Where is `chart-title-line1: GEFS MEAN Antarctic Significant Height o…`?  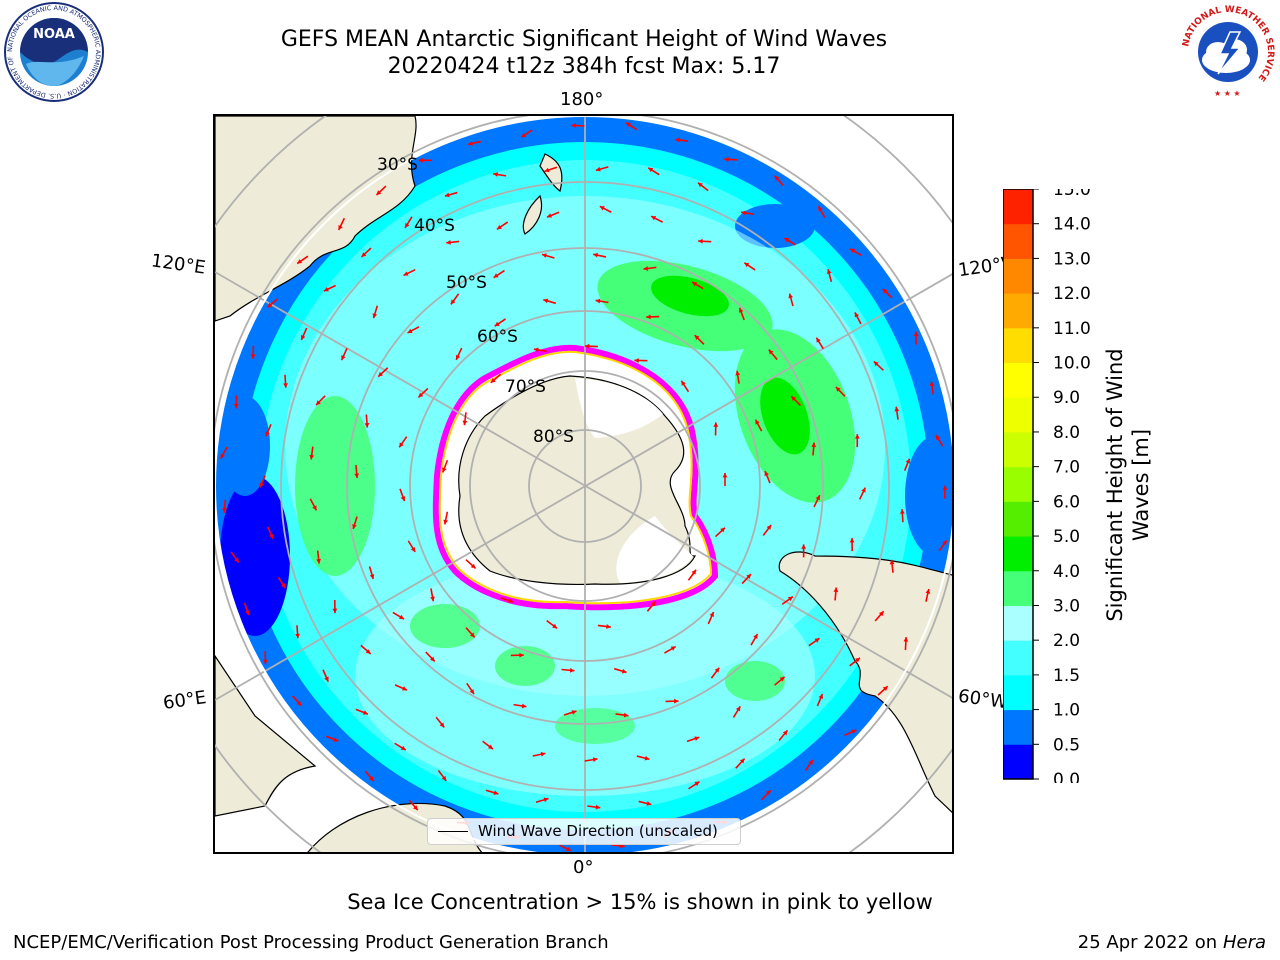 chart-title-line1: GEFS MEAN Antarctic Significant Height o… is located at coordinates (584, 39).